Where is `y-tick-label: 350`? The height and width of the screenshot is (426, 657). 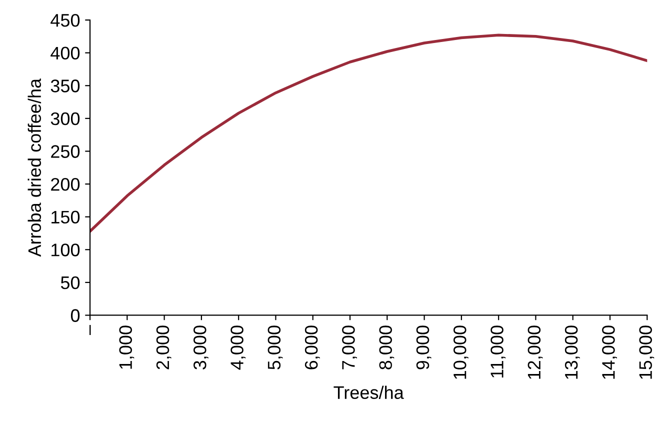
y-tick-label: 350 is located at coordinates (65, 86).